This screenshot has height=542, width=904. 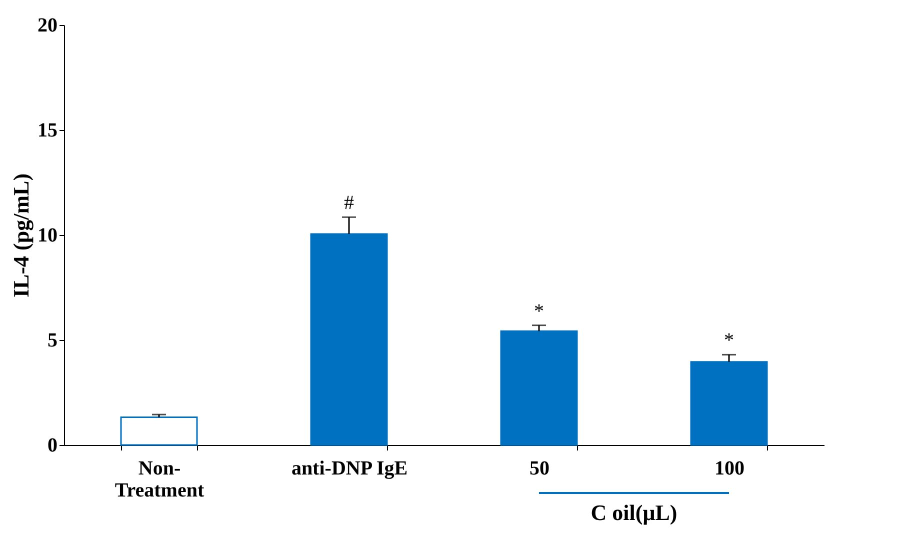 What do you see at coordinates (48, 25) in the screenshot?
I see `y-tick-label: 20` at bounding box center [48, 25].